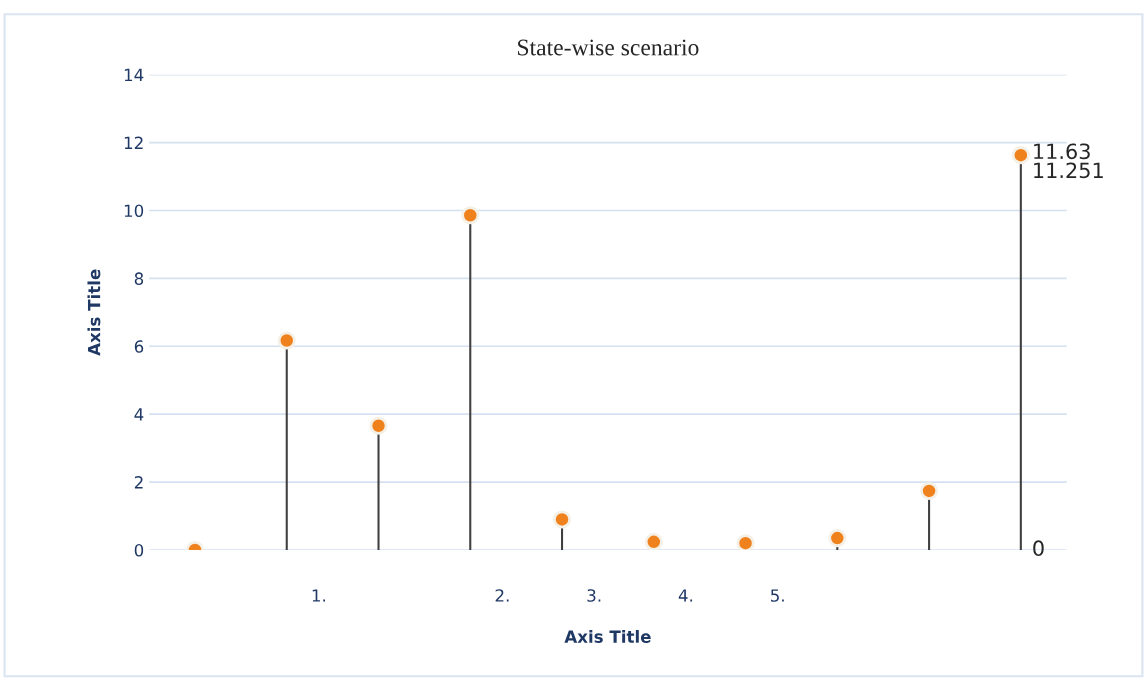 This screenshot has height=679, width=1147. What do you see at coordinates (139, 346) in the screenshot?
I see `y-tick-label: 6` at bounding box center [139, 346].